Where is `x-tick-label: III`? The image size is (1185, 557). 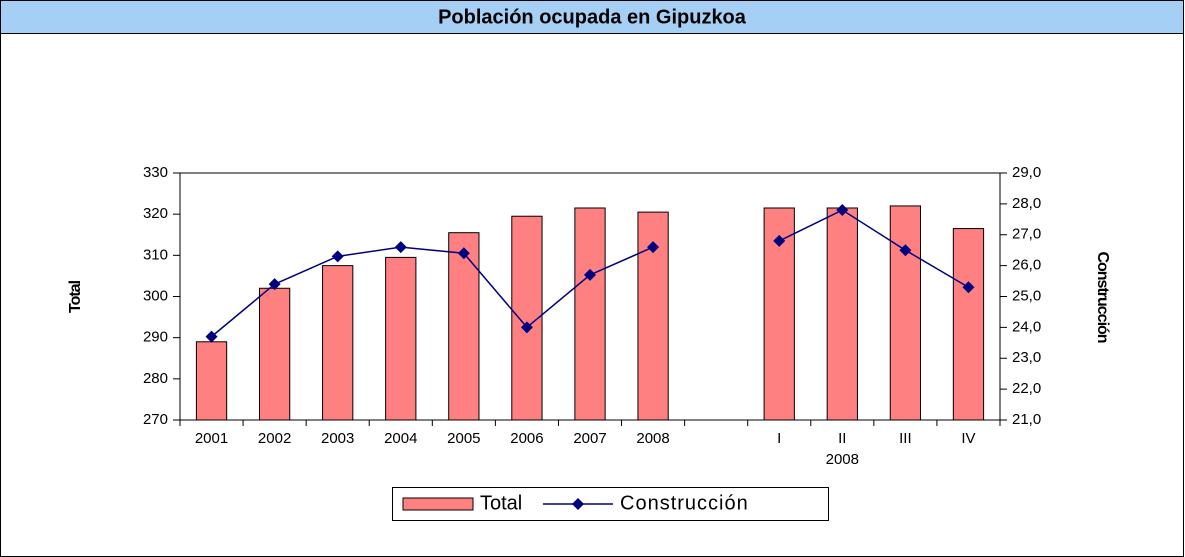 x-tick-label: III is located at coordinates (905, 438).